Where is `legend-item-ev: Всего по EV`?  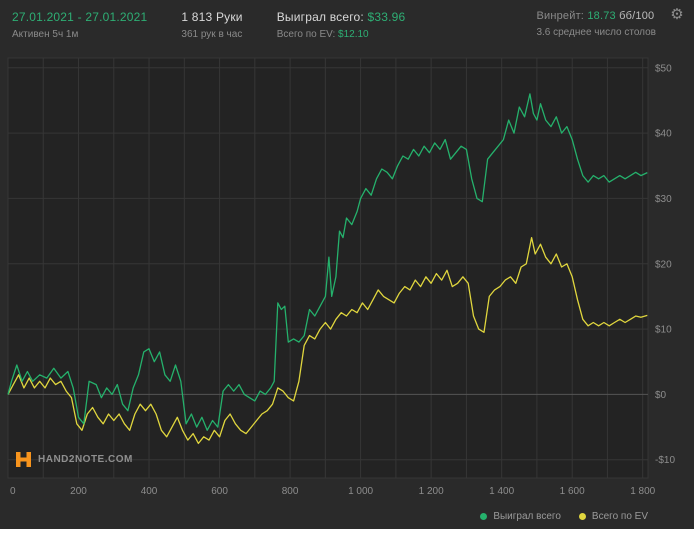
legend-item-ev: Всего по EV is located at coordinates (613, 516).